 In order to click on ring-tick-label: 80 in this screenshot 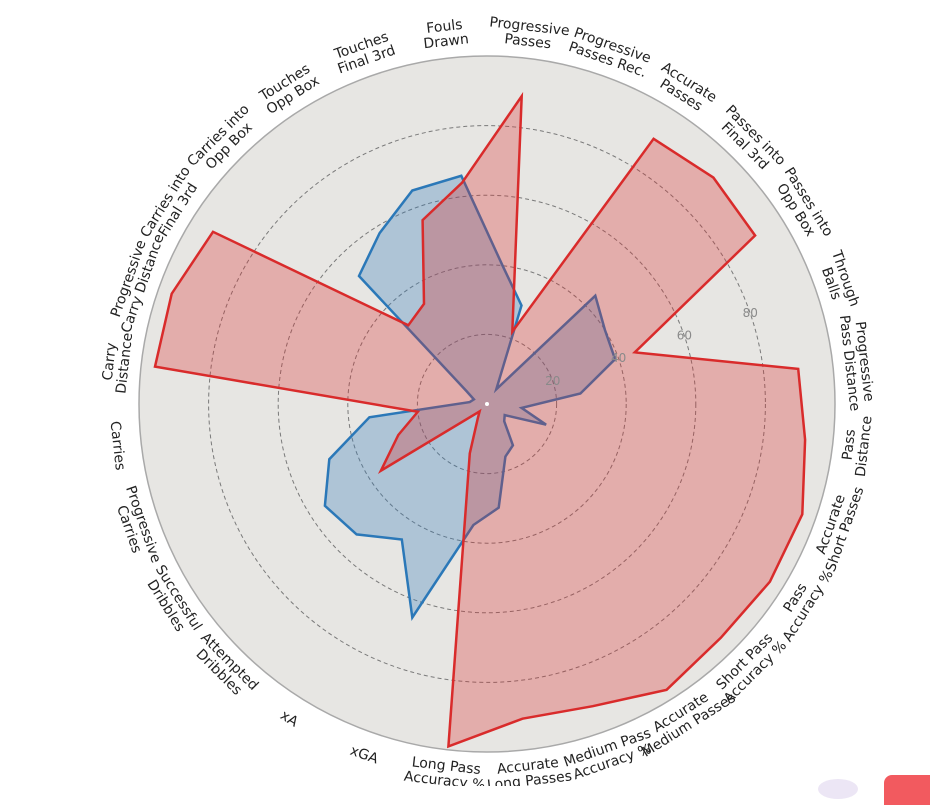, I will do `click(750, 313)`.